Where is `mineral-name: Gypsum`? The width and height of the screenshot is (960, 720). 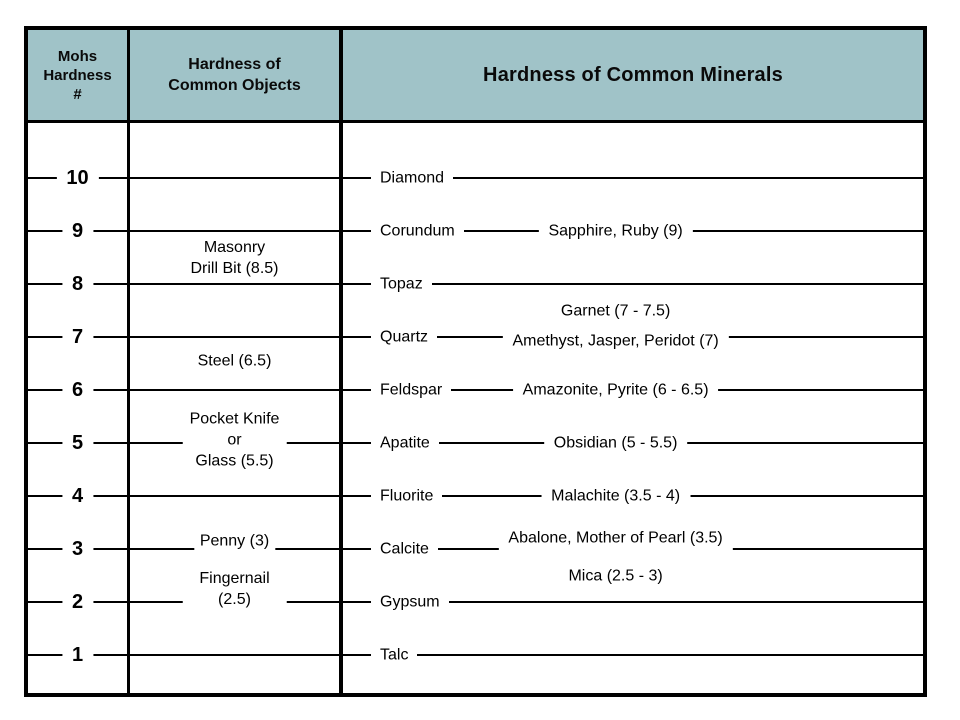 mineral-name: Gypsum is located at coordinates (410, 602).